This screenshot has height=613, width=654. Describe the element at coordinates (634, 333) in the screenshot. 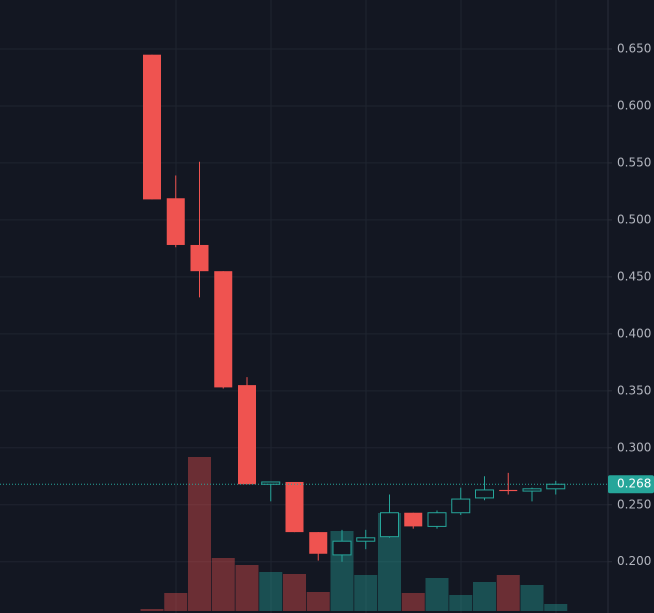

I see `y-tick-label: 0.400` at that location.